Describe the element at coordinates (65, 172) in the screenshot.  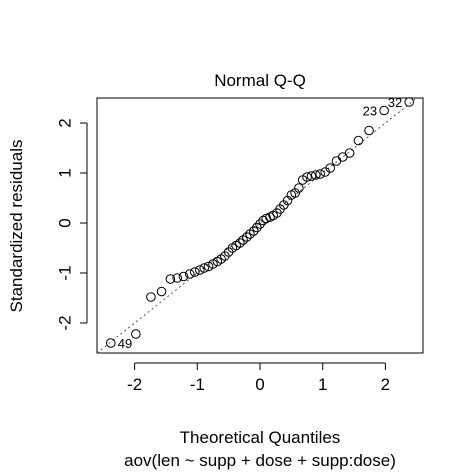
I see `y-tick-label: 1` at that location.